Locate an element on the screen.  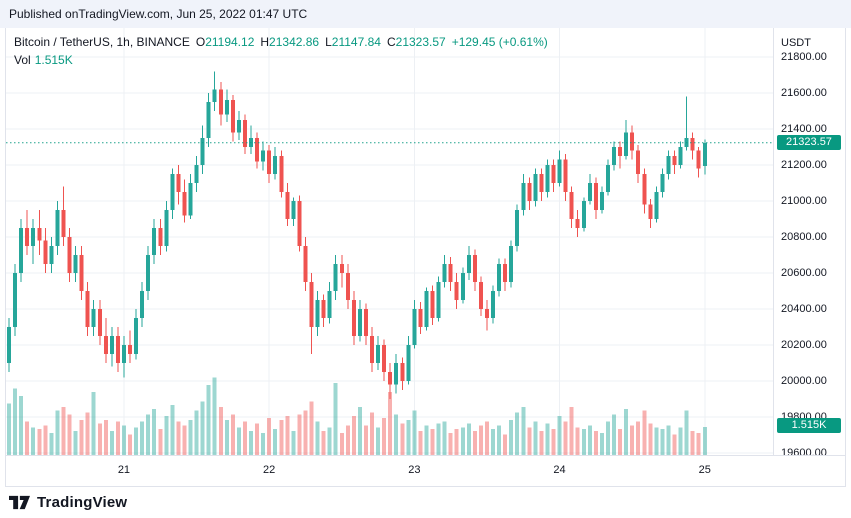
price-axis-label: 21400.00 is located at coordinates (804, 129).